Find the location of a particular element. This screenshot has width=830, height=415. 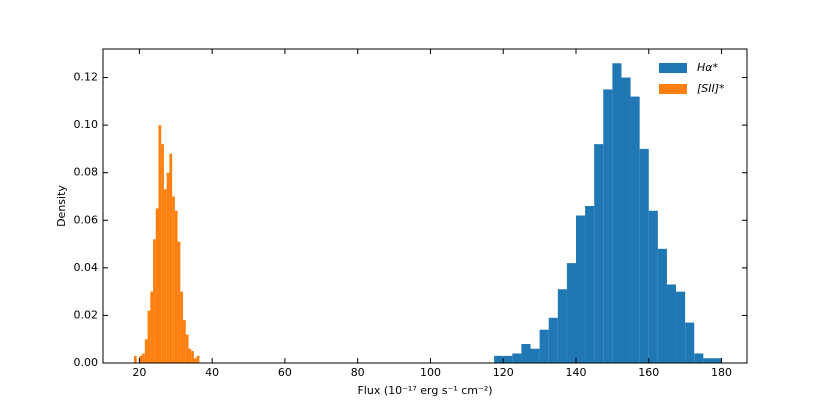

legend-label: [SII]* is located at coordinates (711, 88).